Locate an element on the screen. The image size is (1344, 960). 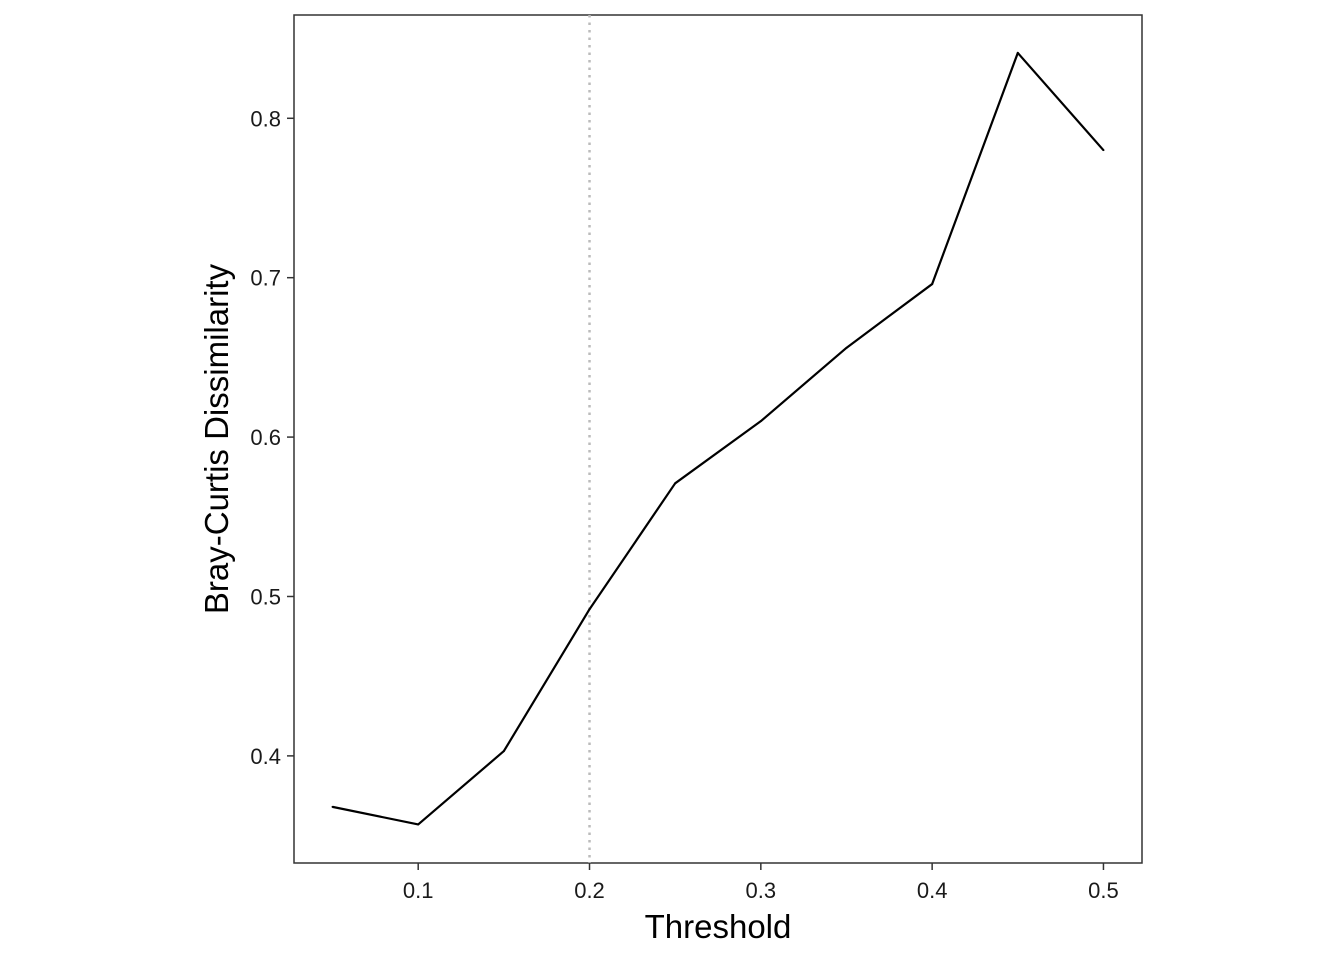
x-axis-title: Threshold is located at coordinates (718, 926).